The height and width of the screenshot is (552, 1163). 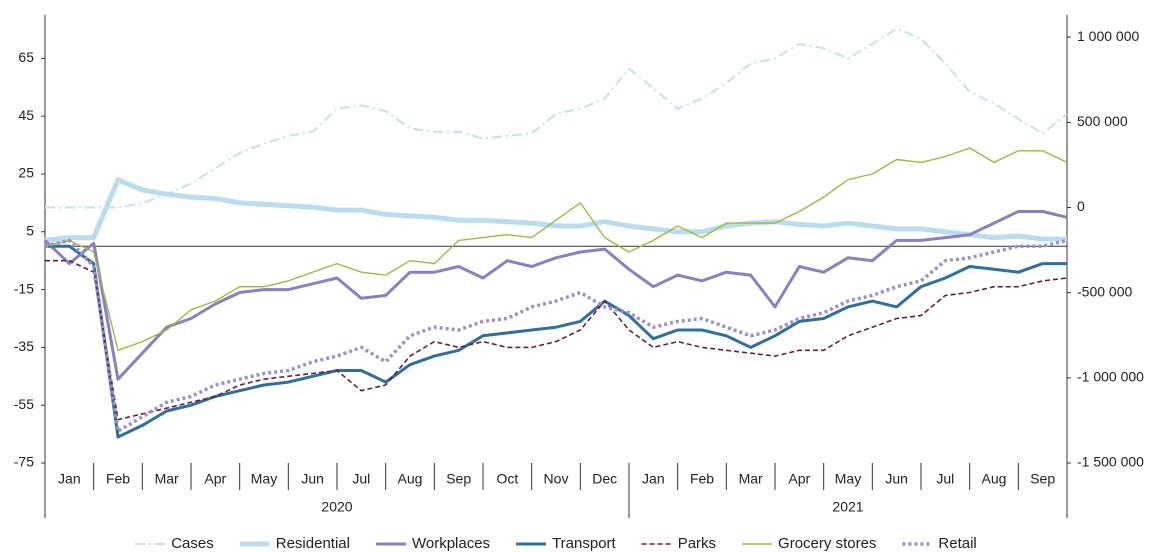 I want to click on y-tick-label: 25, so click(x=26, y=173).